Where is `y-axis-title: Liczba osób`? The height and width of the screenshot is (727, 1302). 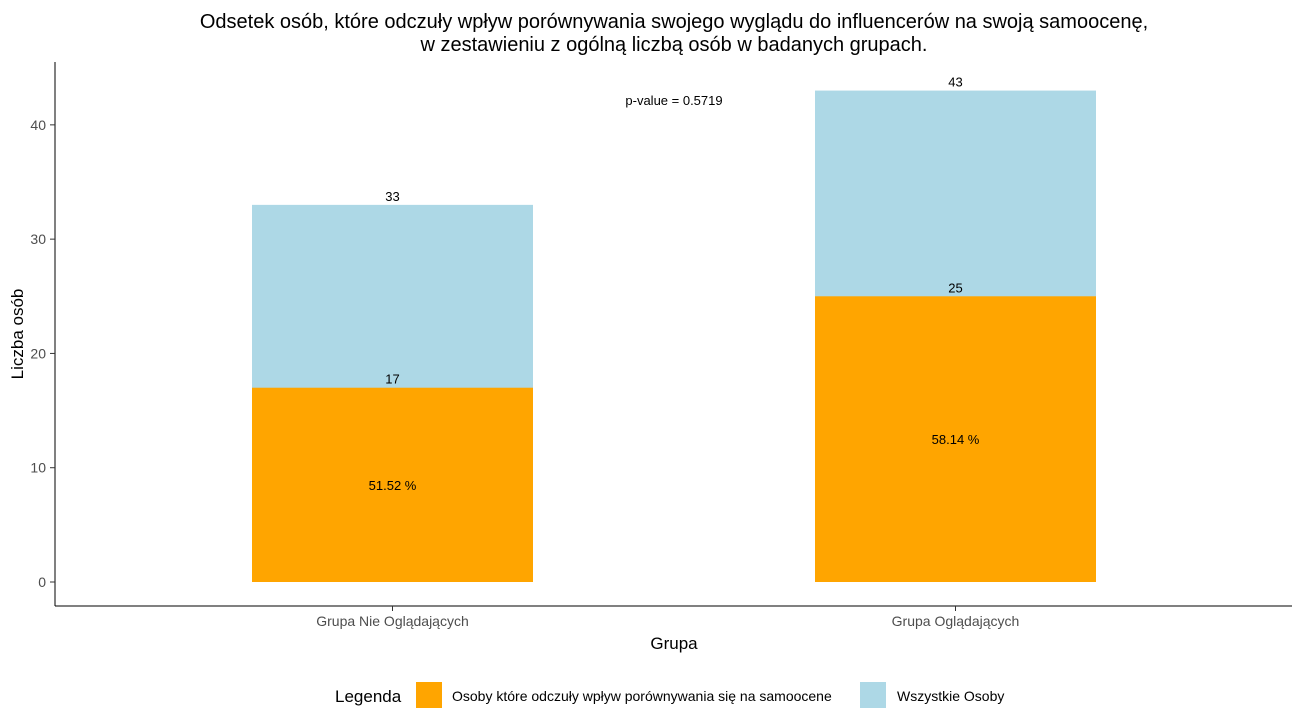
y-axis-title: Liczba osób is located at coordinates (17, 334).